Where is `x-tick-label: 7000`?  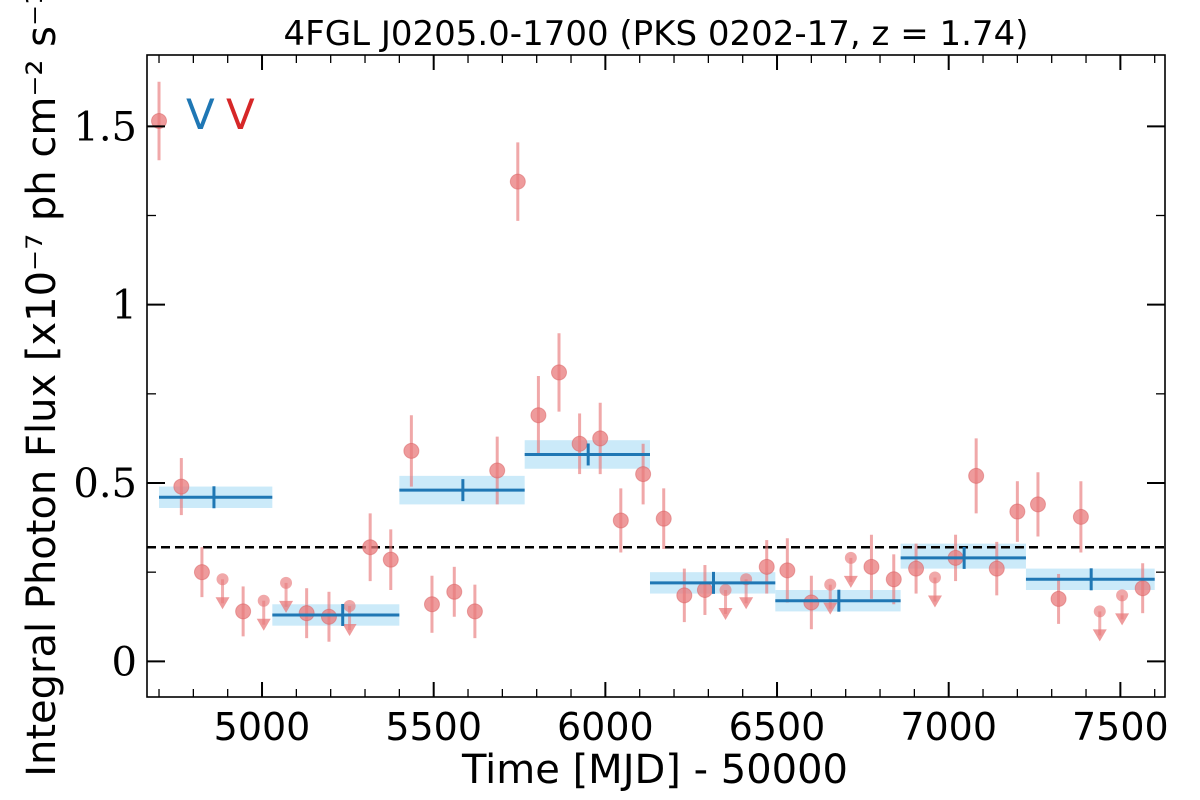
x-tick-label: 7000 is located at coordinates (948, 727).